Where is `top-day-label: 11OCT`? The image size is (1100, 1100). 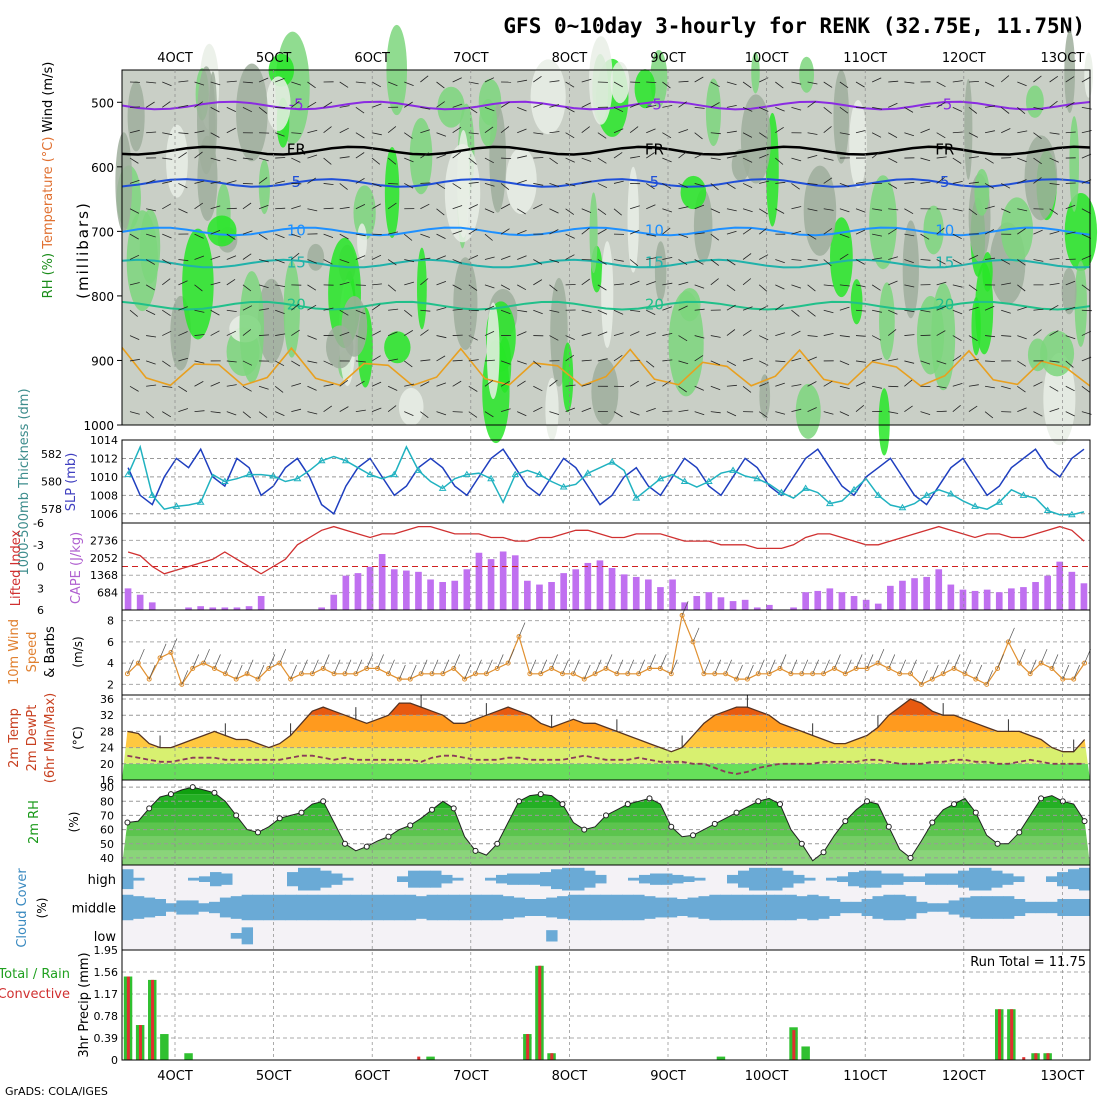
top-day-label: 11OCT is located at coordinates (865, 58).